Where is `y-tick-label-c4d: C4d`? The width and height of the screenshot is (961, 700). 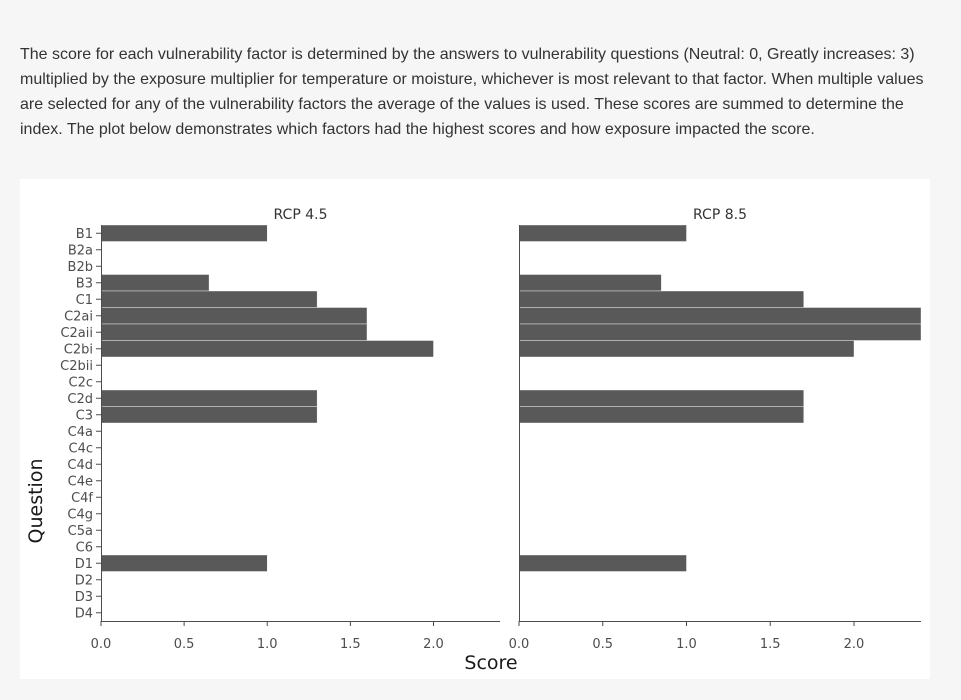
y-tick-label-c4d: C4d is located at coordinates (80, 465).